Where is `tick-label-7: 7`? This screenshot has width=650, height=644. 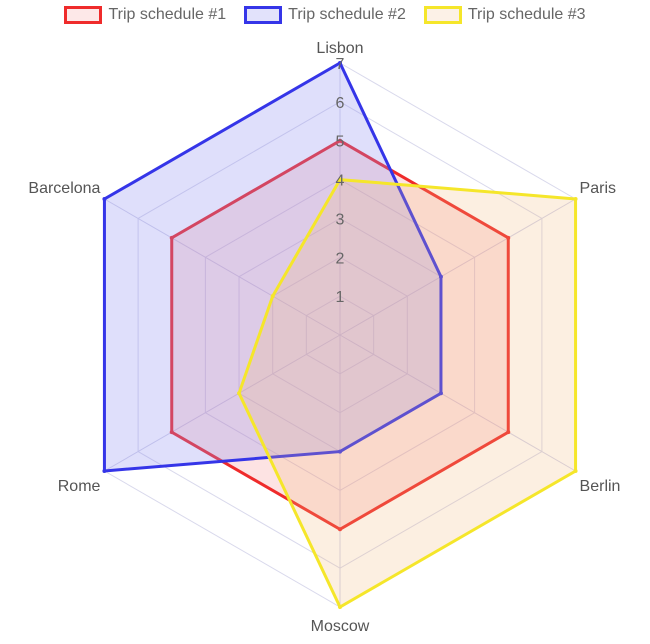
tick-label-7: 7 is located at coordinates (340, 64).